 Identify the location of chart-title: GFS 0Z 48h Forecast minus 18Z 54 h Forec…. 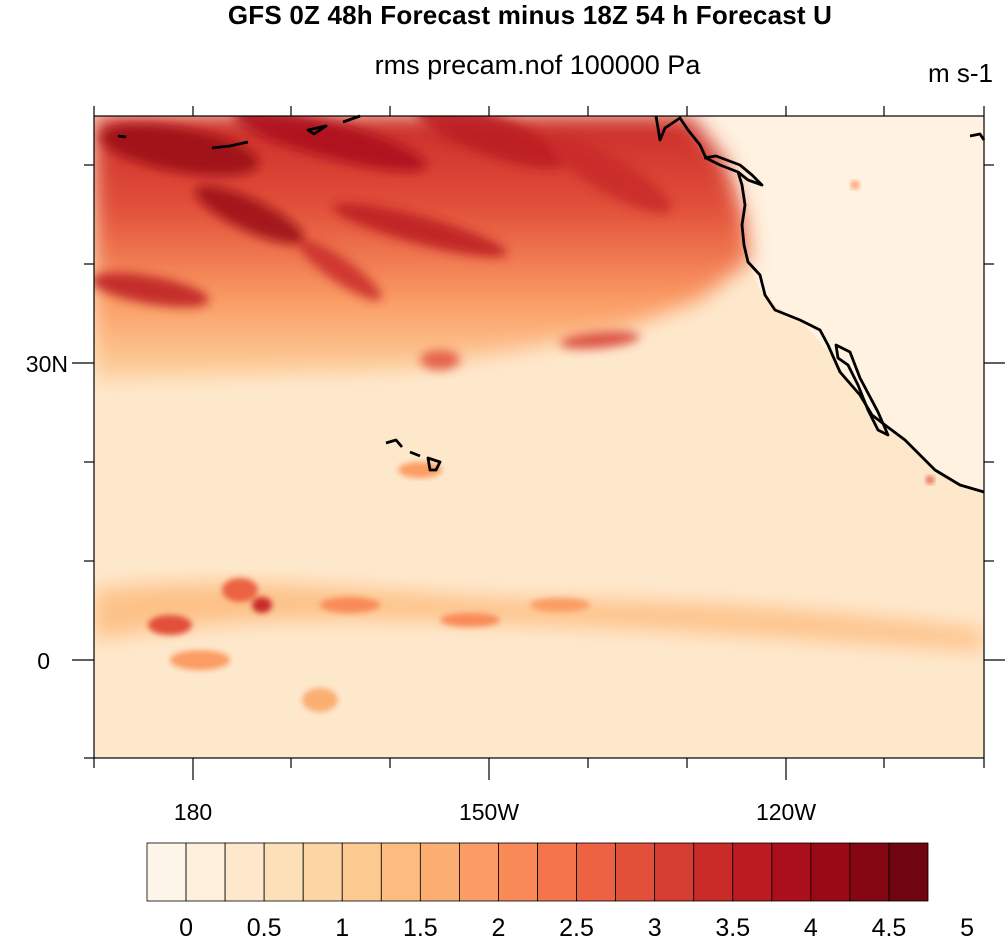
(530, 15).